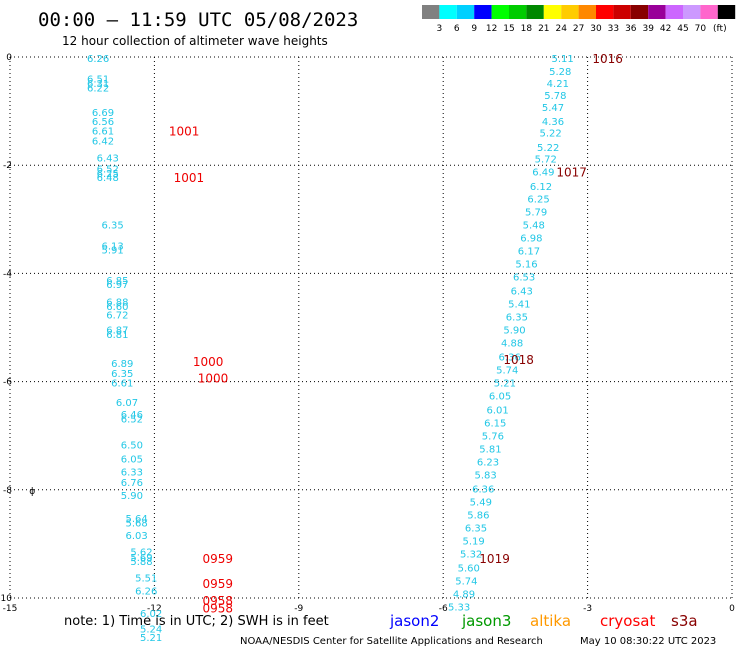 The width and height of the screenshot is (740, 650). I want to click on satellite-cryosat: cryosat, so click(627, 621).